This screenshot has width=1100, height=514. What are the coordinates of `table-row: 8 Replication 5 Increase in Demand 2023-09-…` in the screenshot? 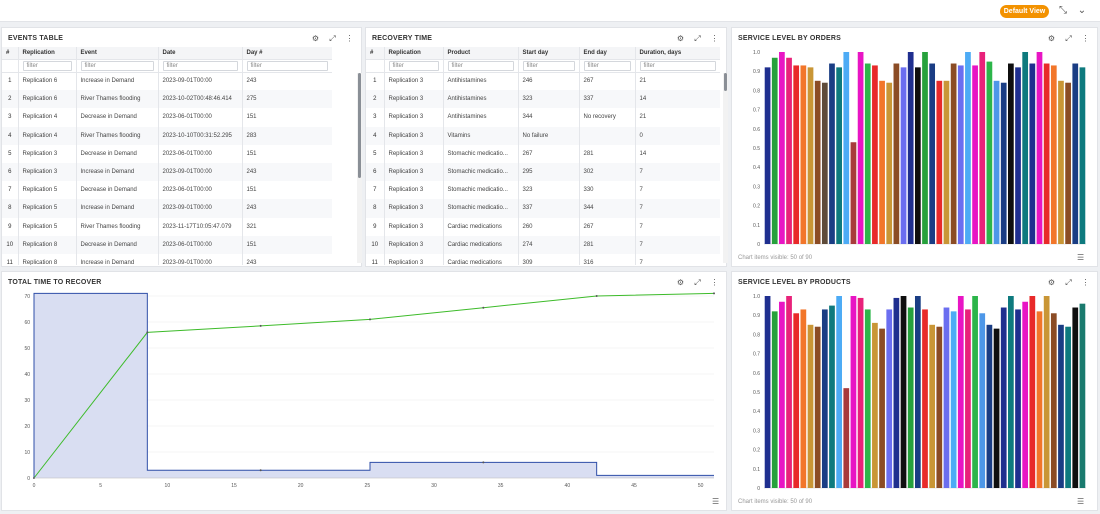 It's located at (167, 208).